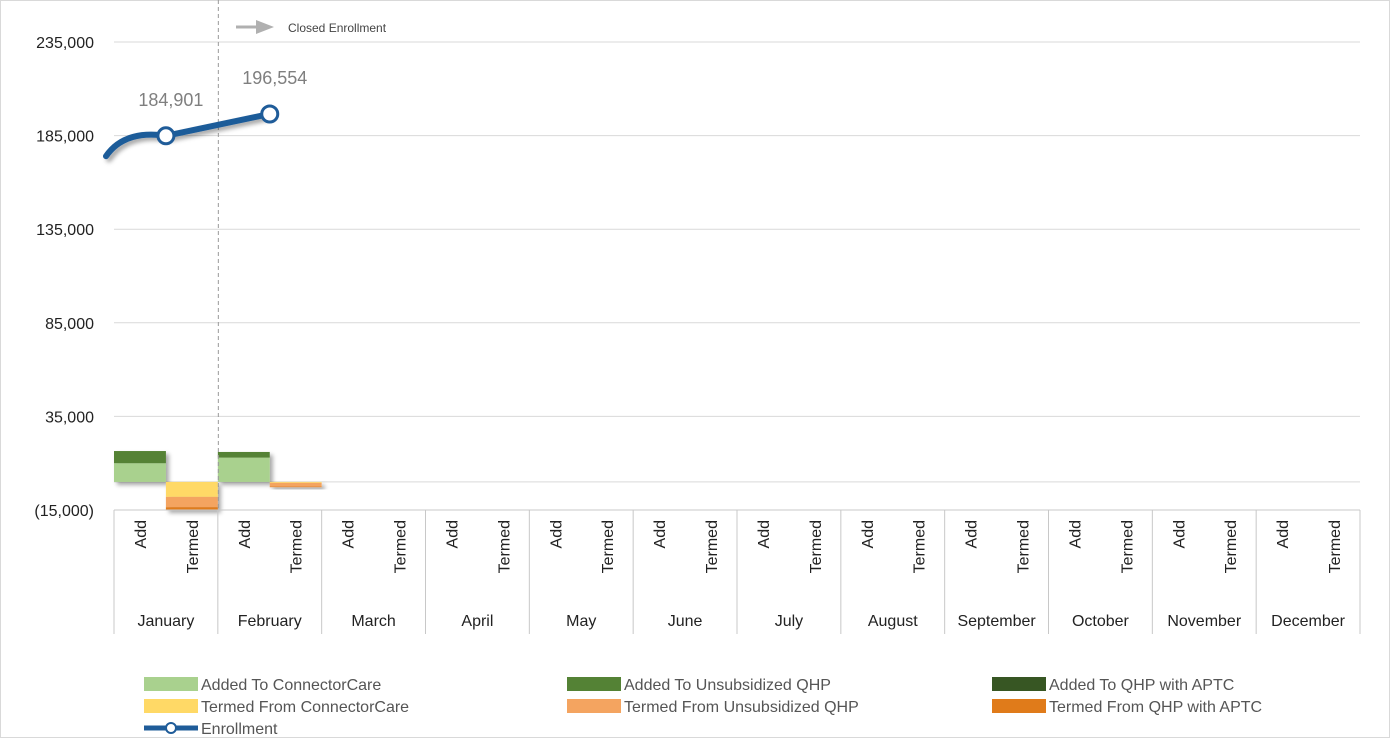 The height and width of the screenshot is (738, 1390). I want to click on month-label: October, so click(1101, 621).